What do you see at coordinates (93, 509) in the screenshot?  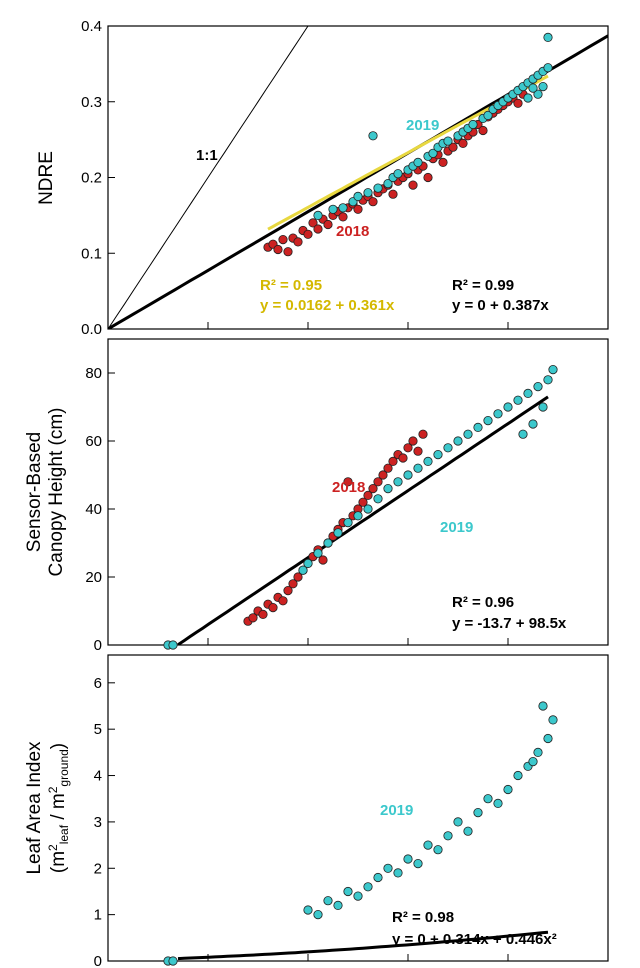 I see `y-tick-label: 40` at bounding box center [93, 509].